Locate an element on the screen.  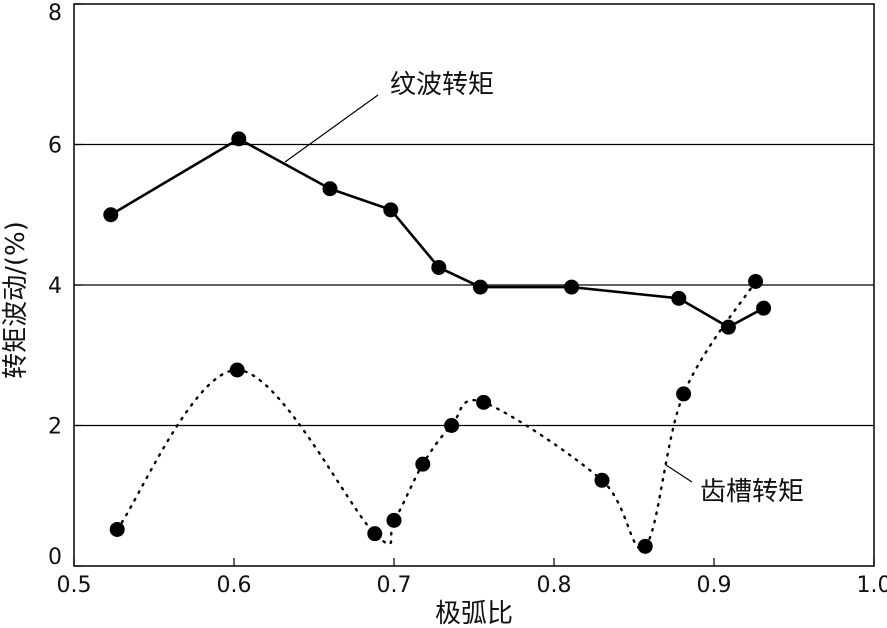
annotation-cogging-torque: 齿槽转矩 is located at coordinates (752, 492).